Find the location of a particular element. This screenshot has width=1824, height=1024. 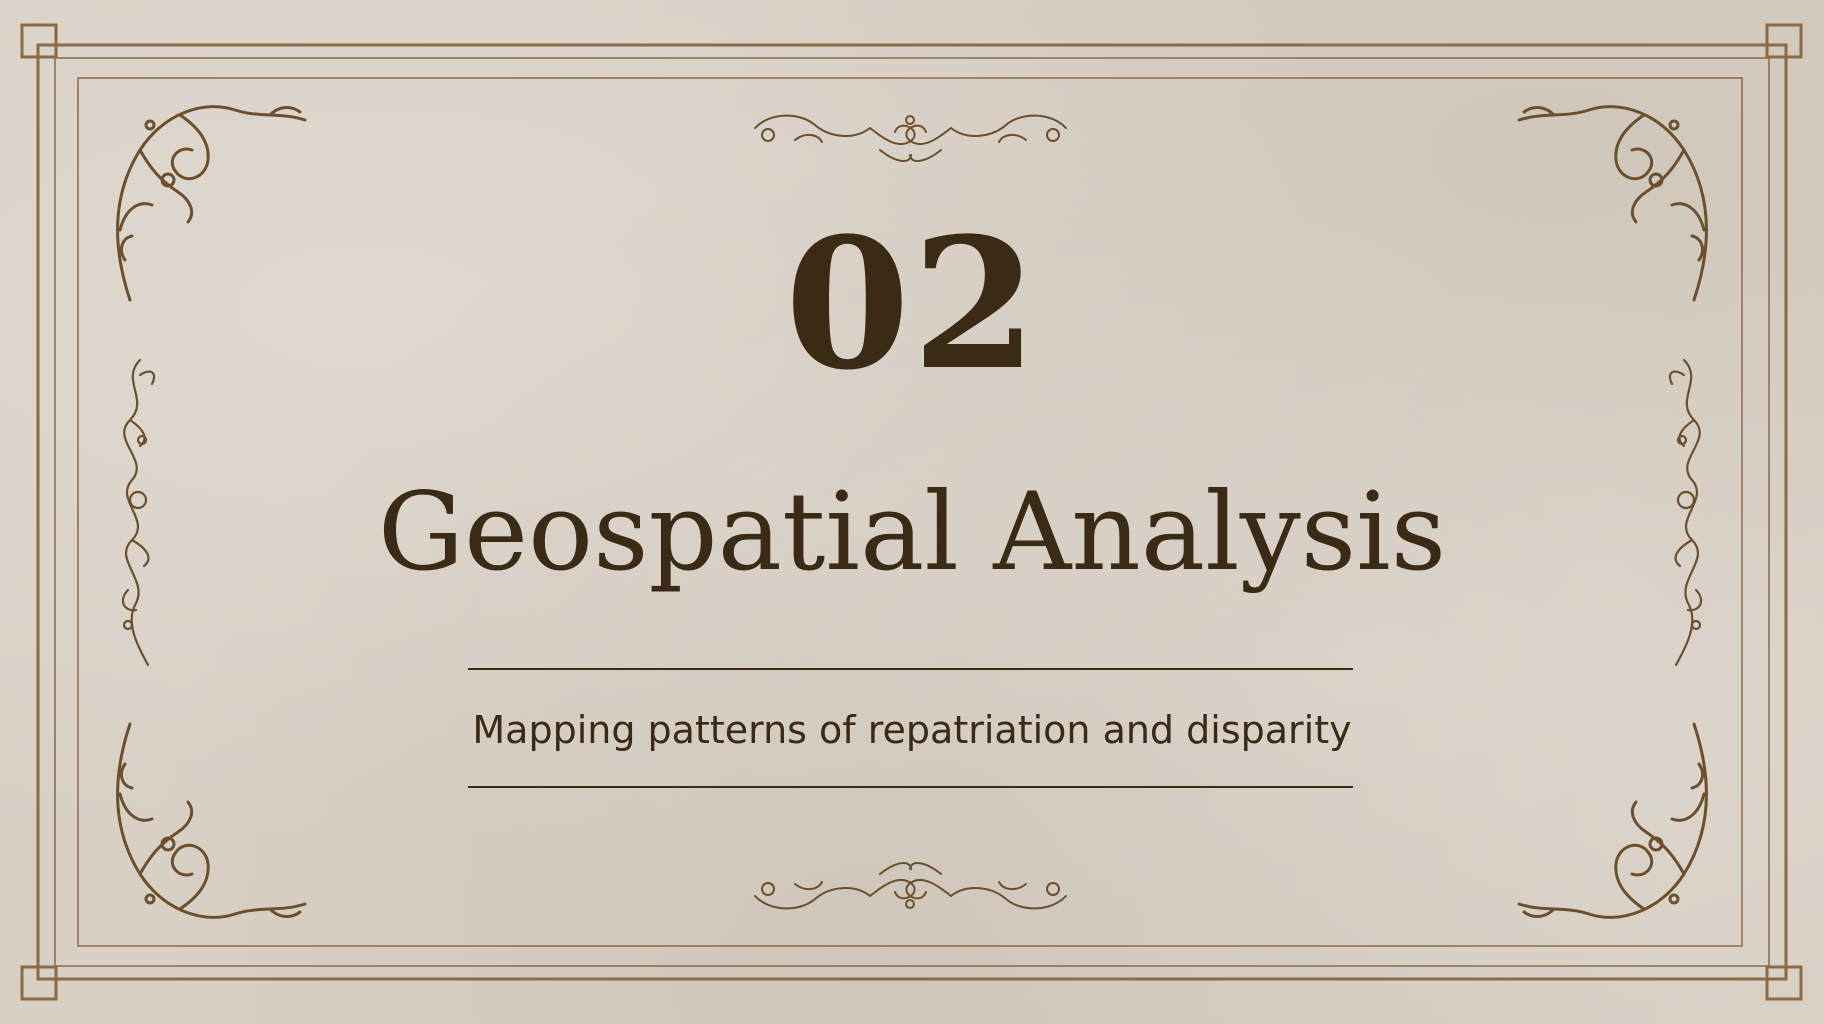

section-number: 02 is located at coordinates (912, 304).